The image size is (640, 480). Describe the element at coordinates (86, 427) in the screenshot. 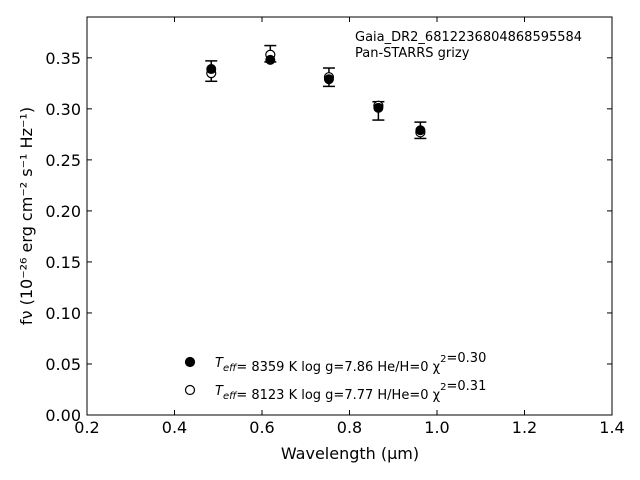

I see `x-tick-label: 0.2` at that location.